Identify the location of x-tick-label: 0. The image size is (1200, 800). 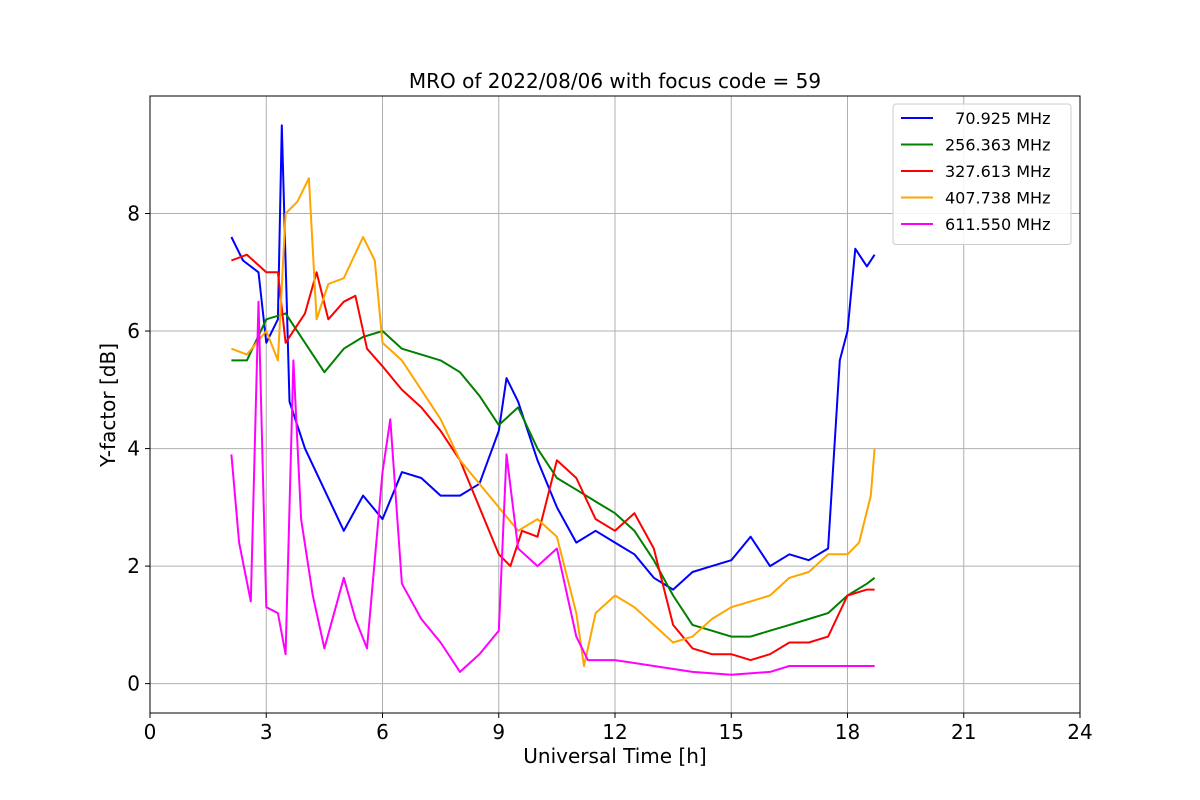
(150, 732).